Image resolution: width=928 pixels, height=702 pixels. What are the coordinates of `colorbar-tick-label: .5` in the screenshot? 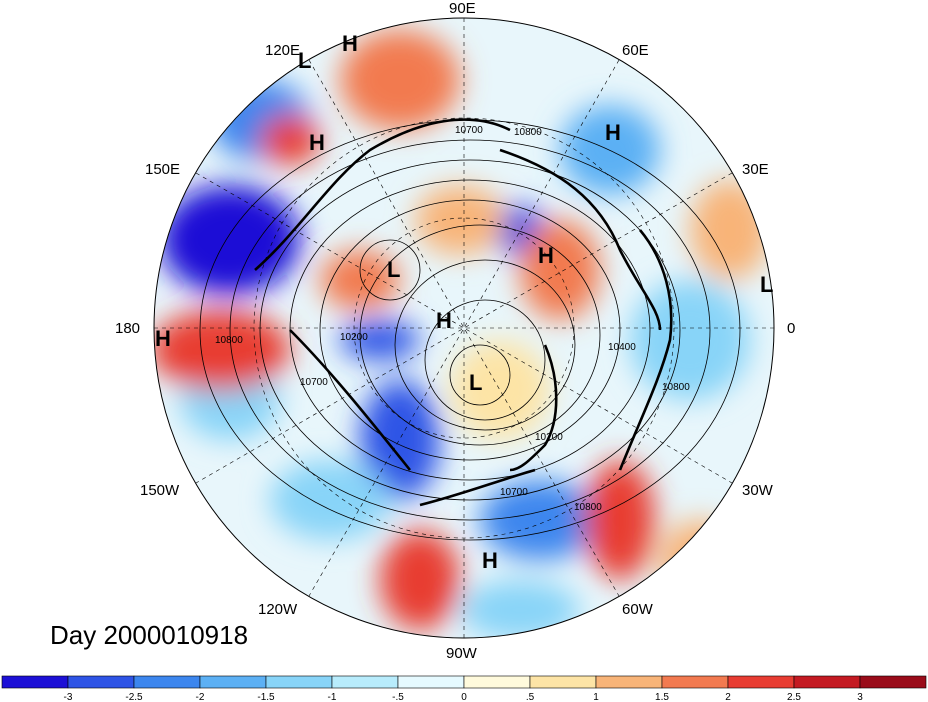 It's located at (530, 697).